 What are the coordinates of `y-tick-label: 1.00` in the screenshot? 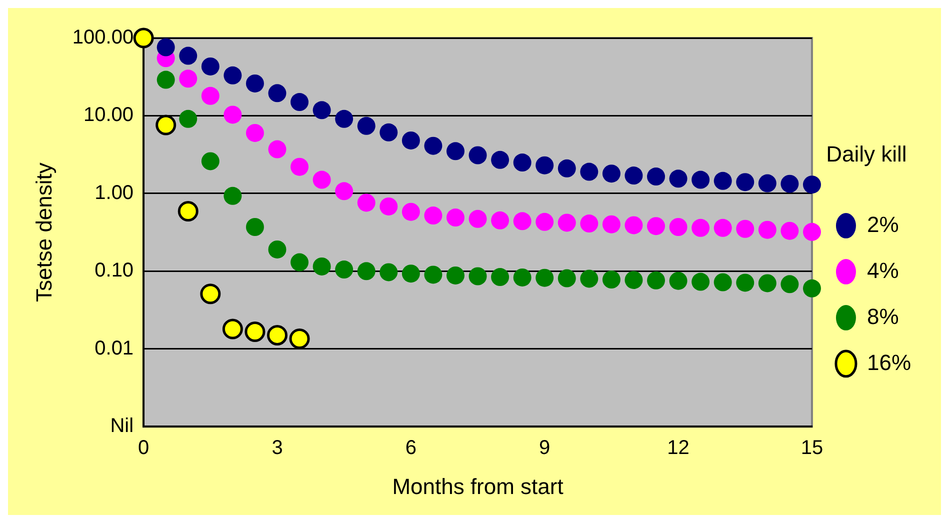 It's located at (114, 193).